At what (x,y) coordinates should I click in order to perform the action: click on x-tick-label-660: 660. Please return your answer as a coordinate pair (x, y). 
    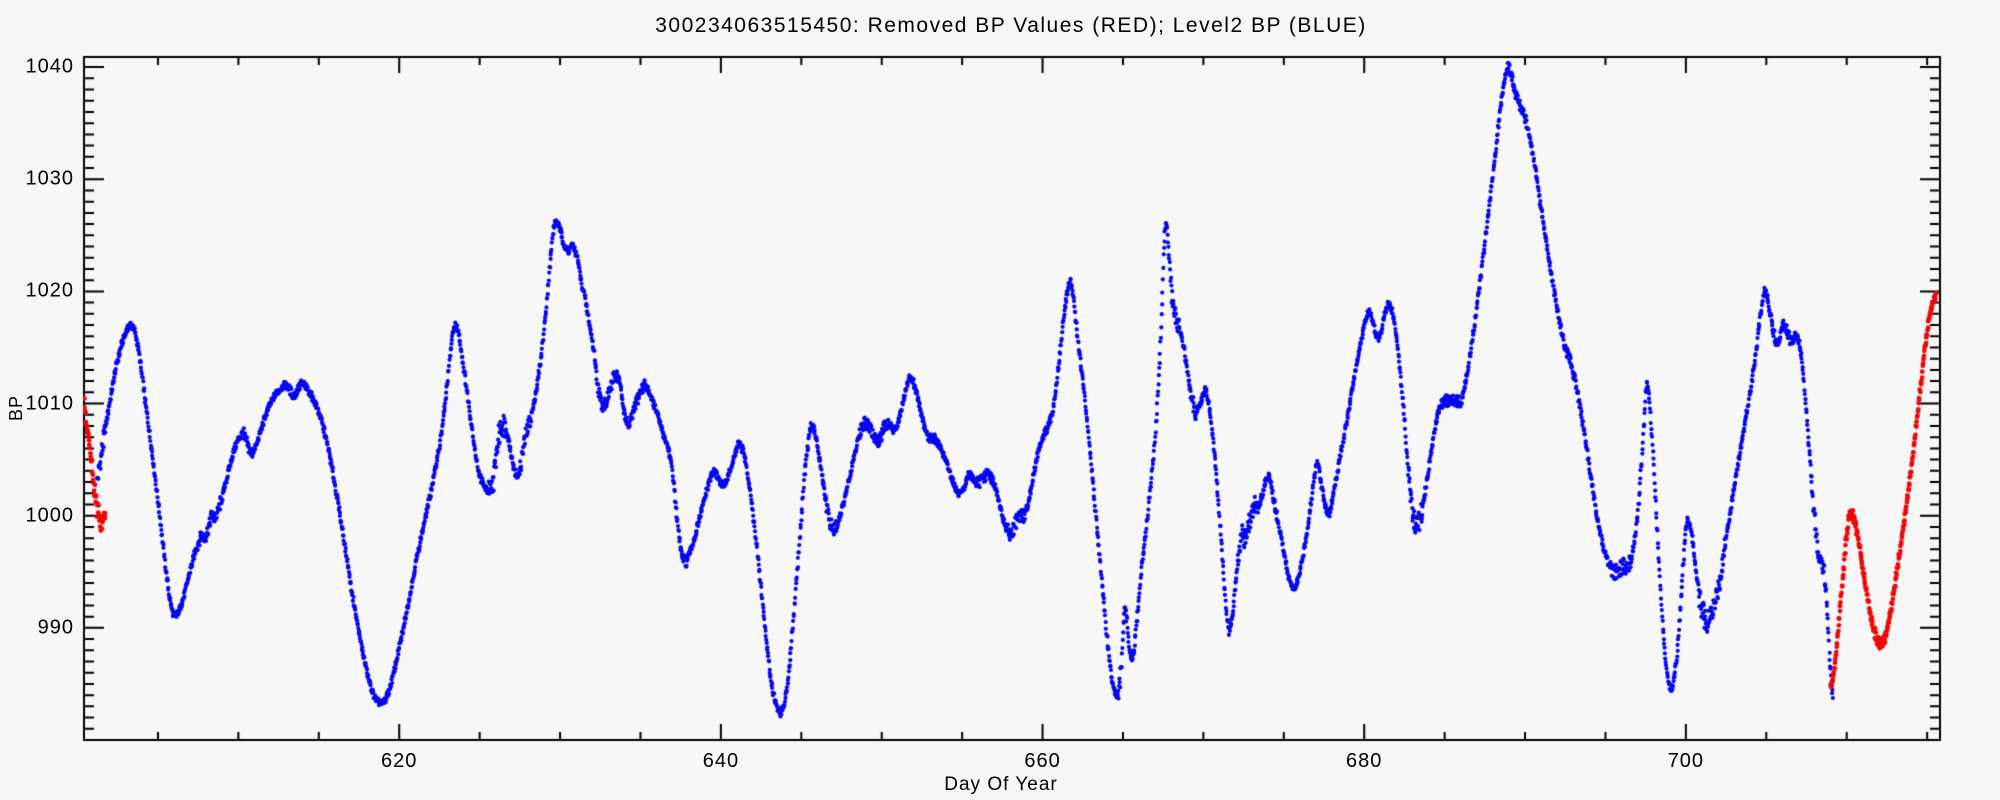
    Looking at the image, I should click on (1042, 761).